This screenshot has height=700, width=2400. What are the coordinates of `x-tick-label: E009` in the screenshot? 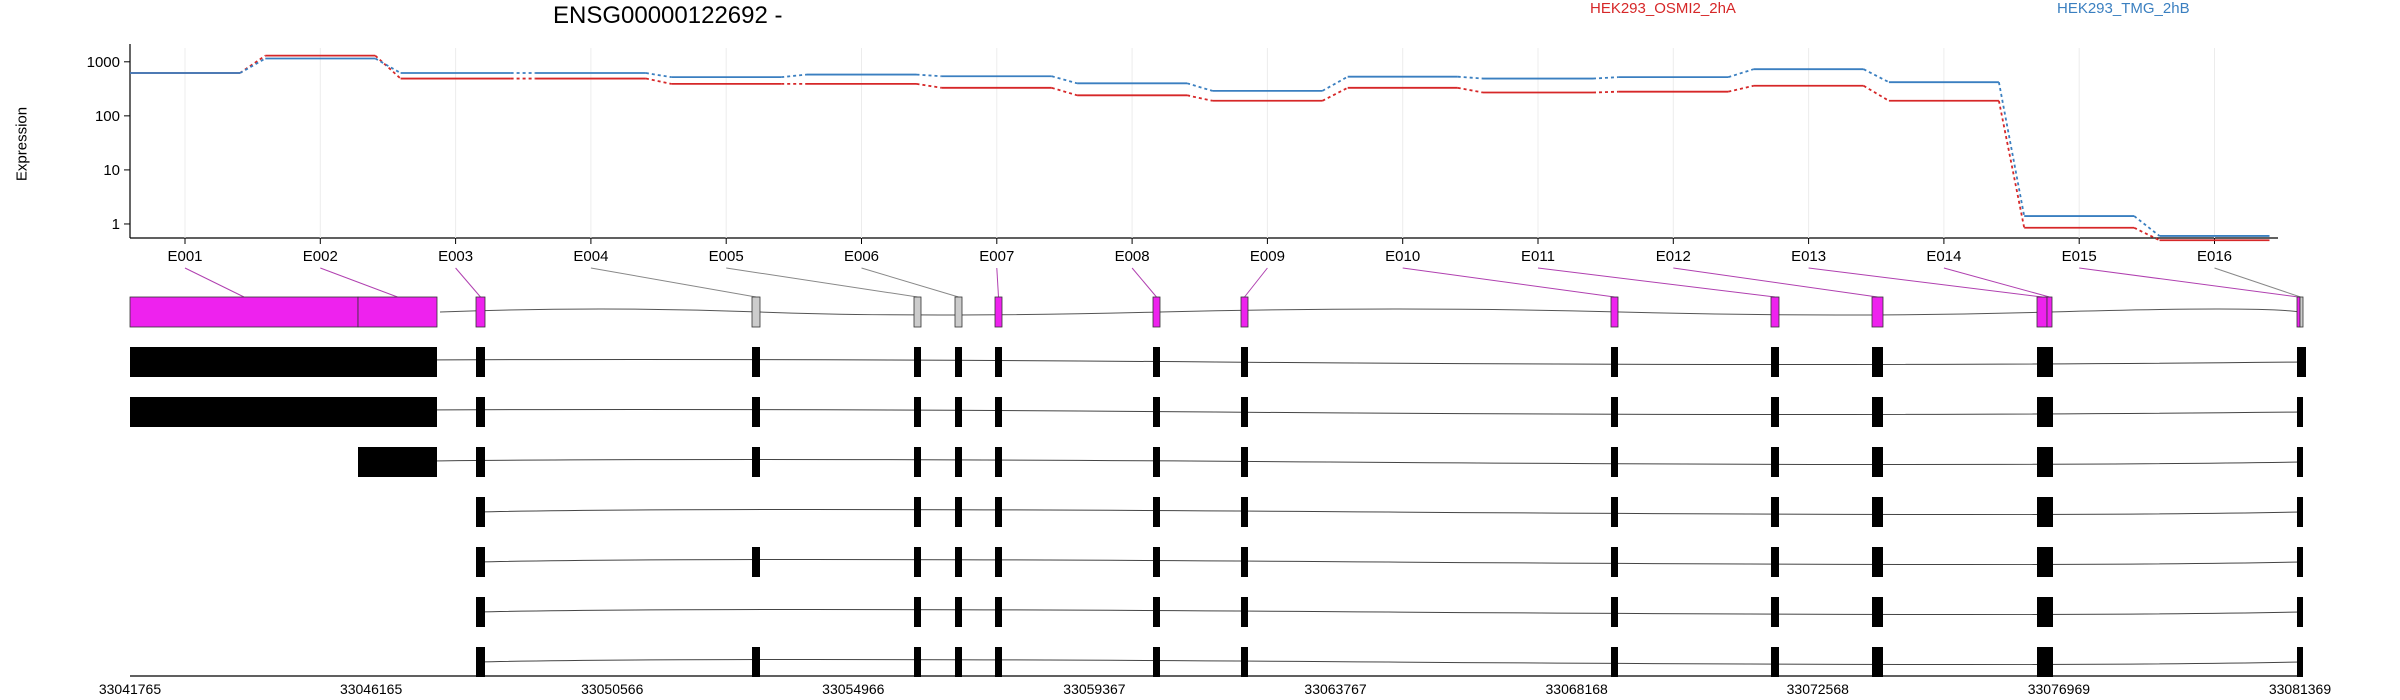 It's located at (1267, 256).